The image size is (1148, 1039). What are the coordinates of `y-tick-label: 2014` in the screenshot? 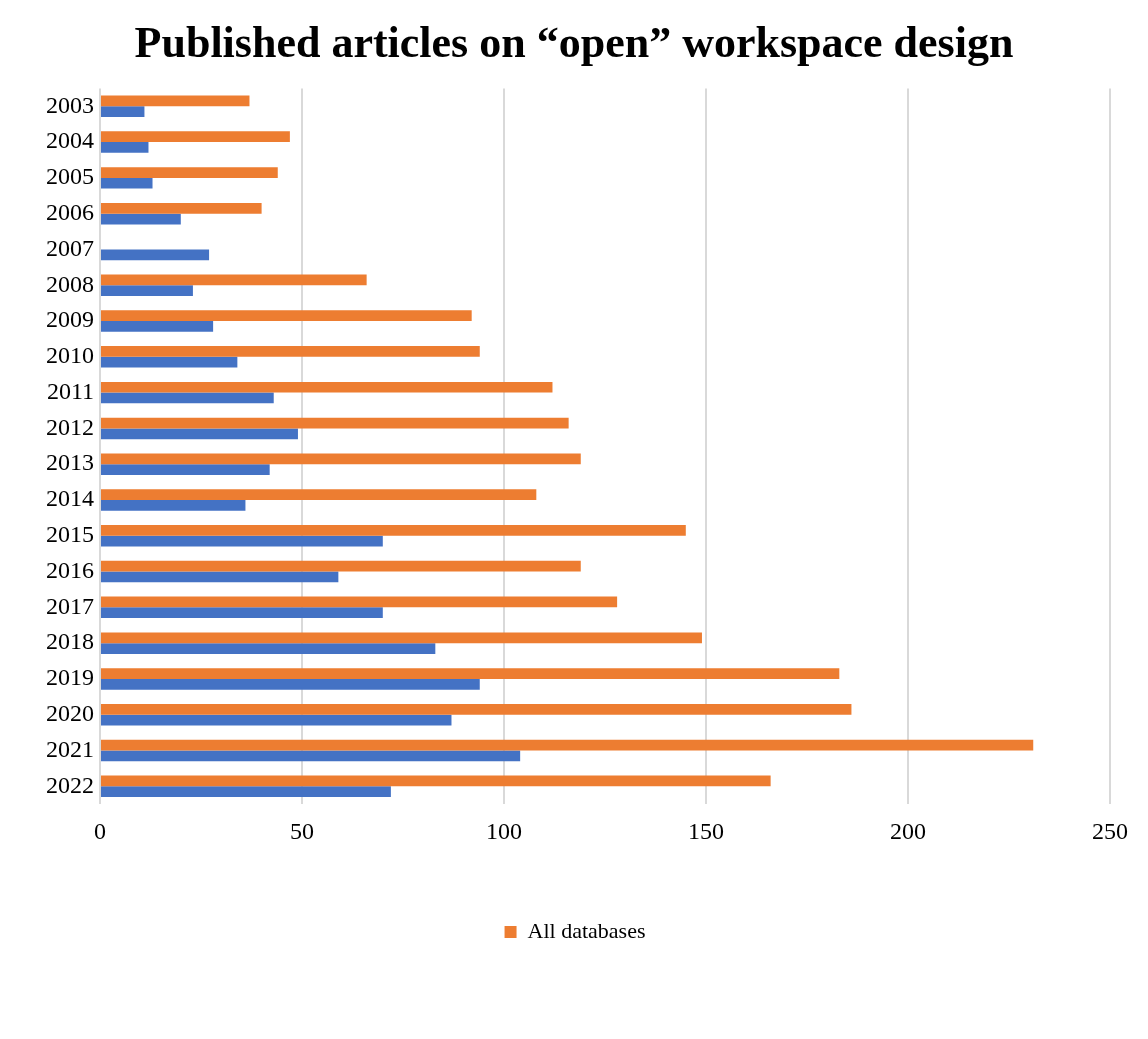 It's located at (70, 498).